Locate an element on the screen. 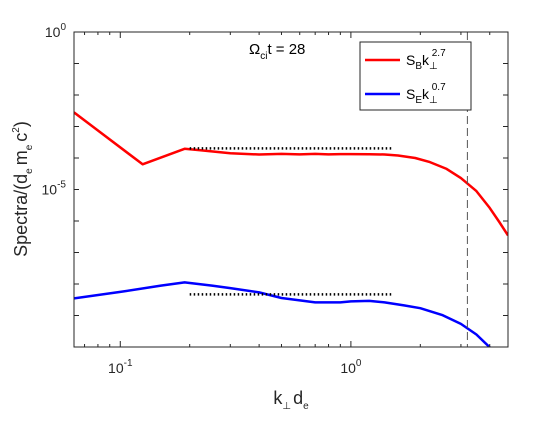 This screenshot has height=425, width=560. x-tick-label-0: 10⁻¹ is located at coordinates (120, 367).